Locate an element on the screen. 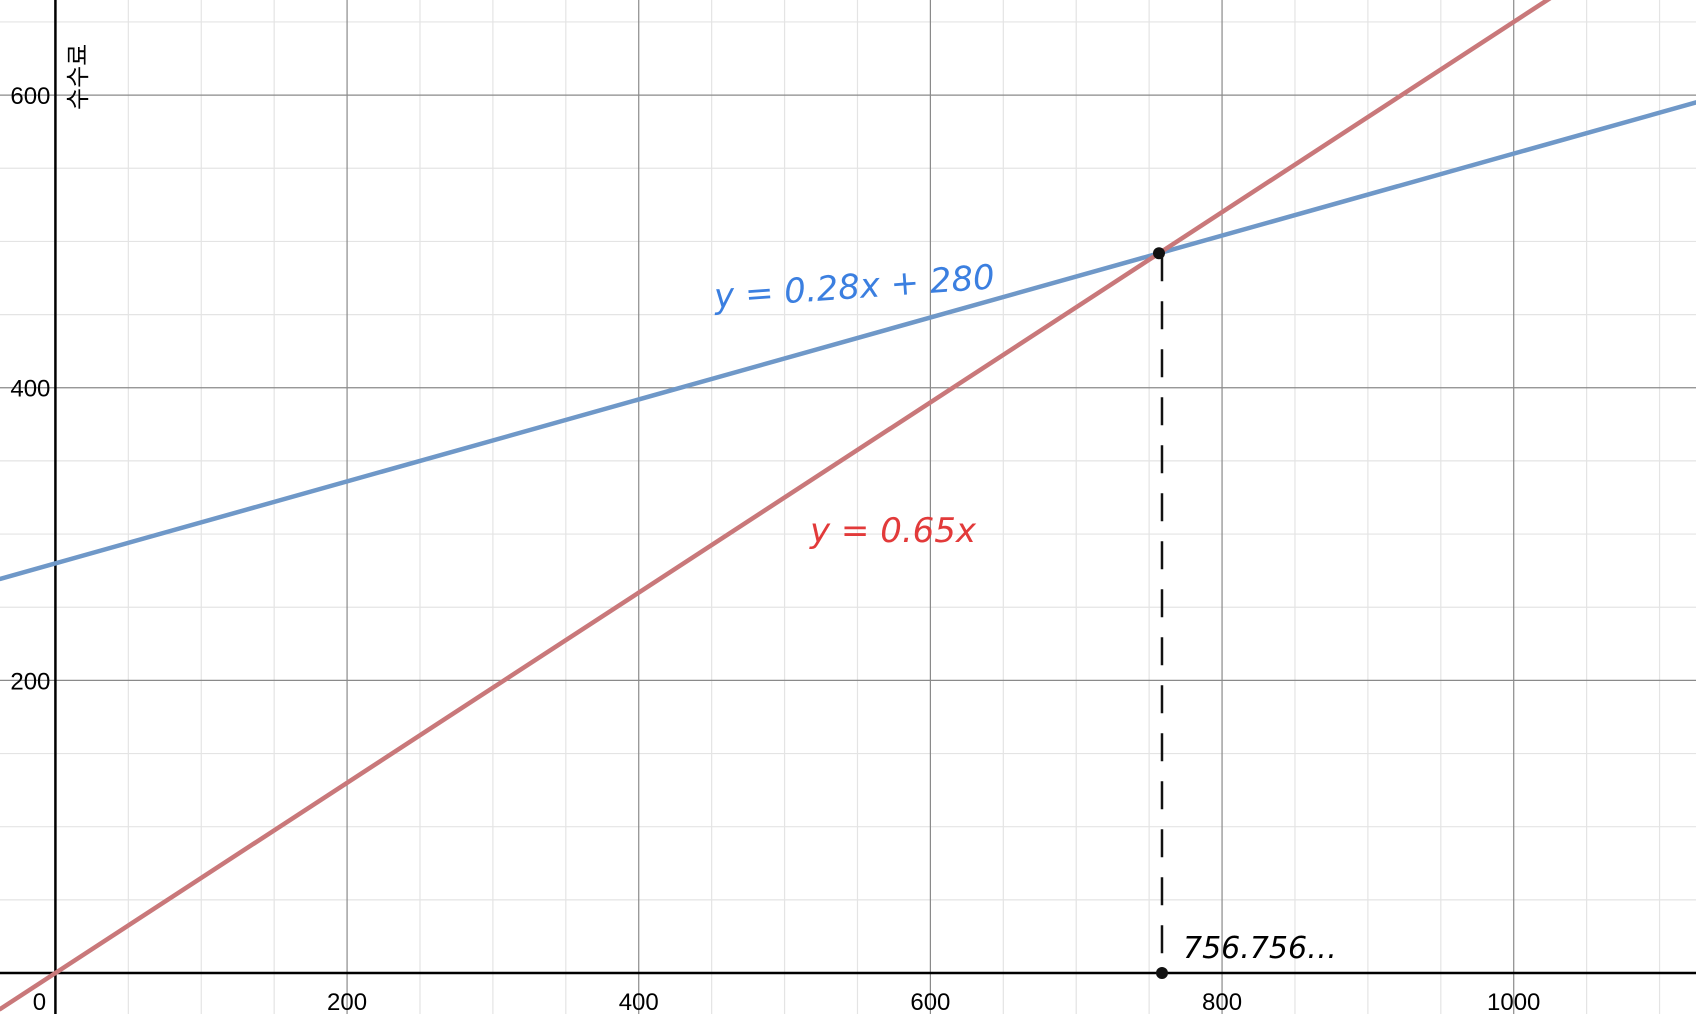 This screenshot has width=1696, height=1014. y-tick-label: 600 is located at coordinates (30, 96).